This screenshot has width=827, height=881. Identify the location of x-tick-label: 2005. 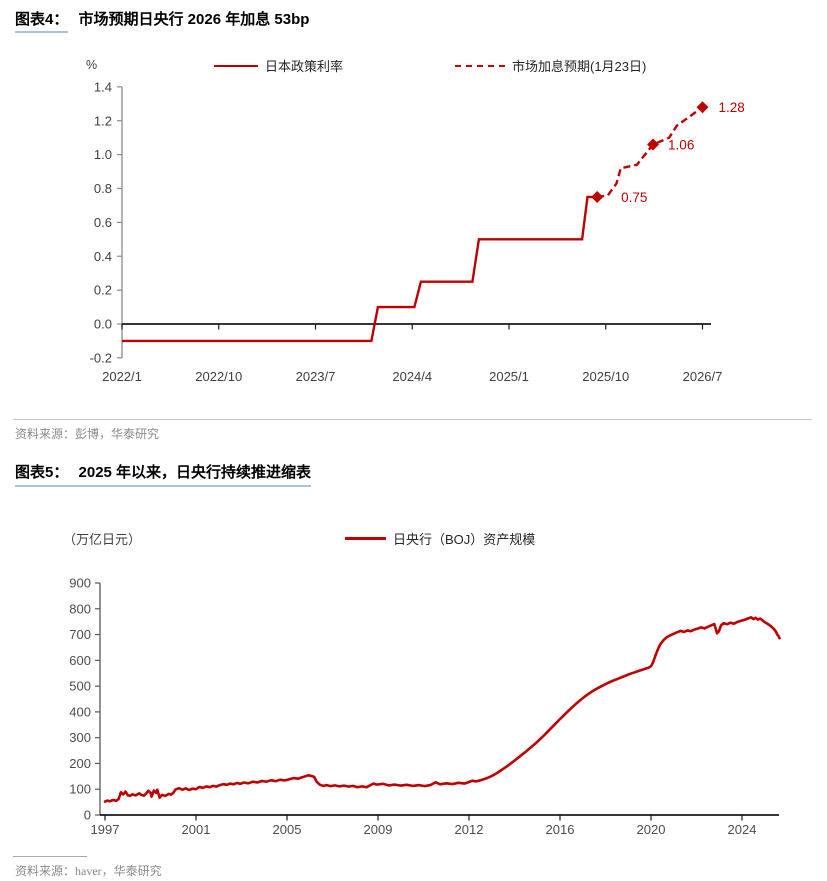
(287, 829).